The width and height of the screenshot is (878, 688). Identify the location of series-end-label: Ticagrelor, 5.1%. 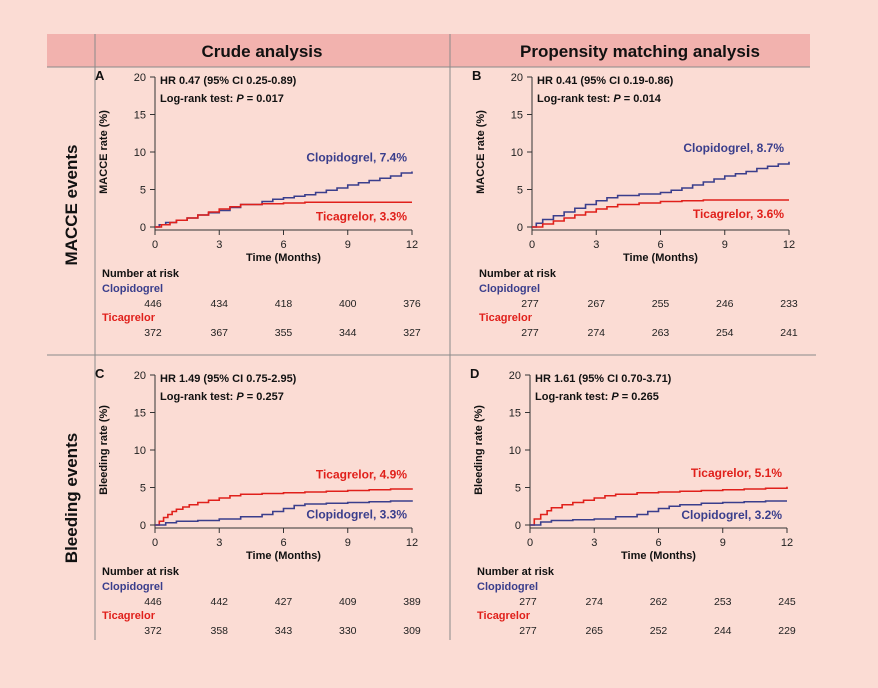
(736, 473).